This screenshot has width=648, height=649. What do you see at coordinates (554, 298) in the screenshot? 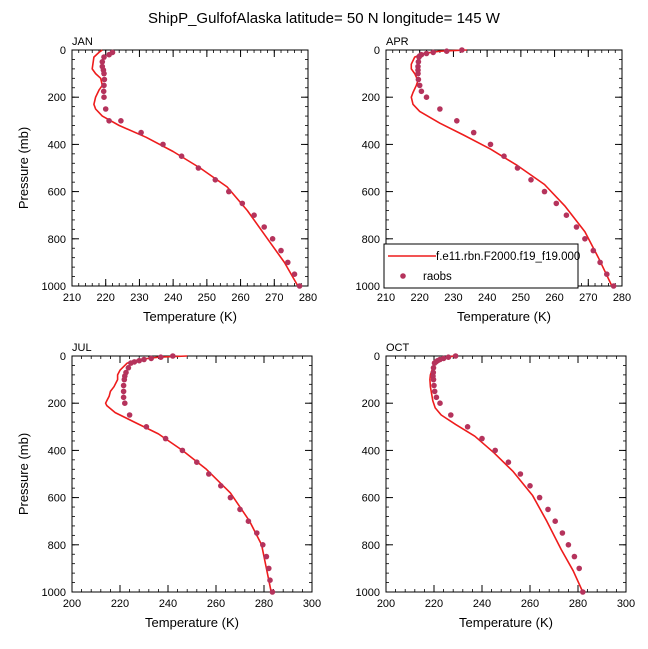
I see `x-tick-label: 260` at bounding box center [554, 298].